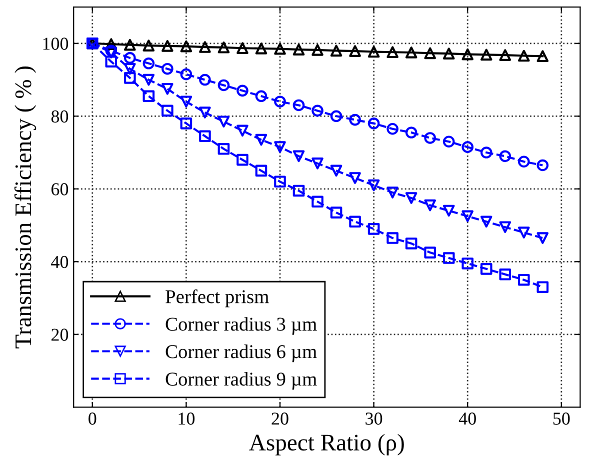  I want to click on legend-label: Corner radius 3 µm, so click(241, 326).